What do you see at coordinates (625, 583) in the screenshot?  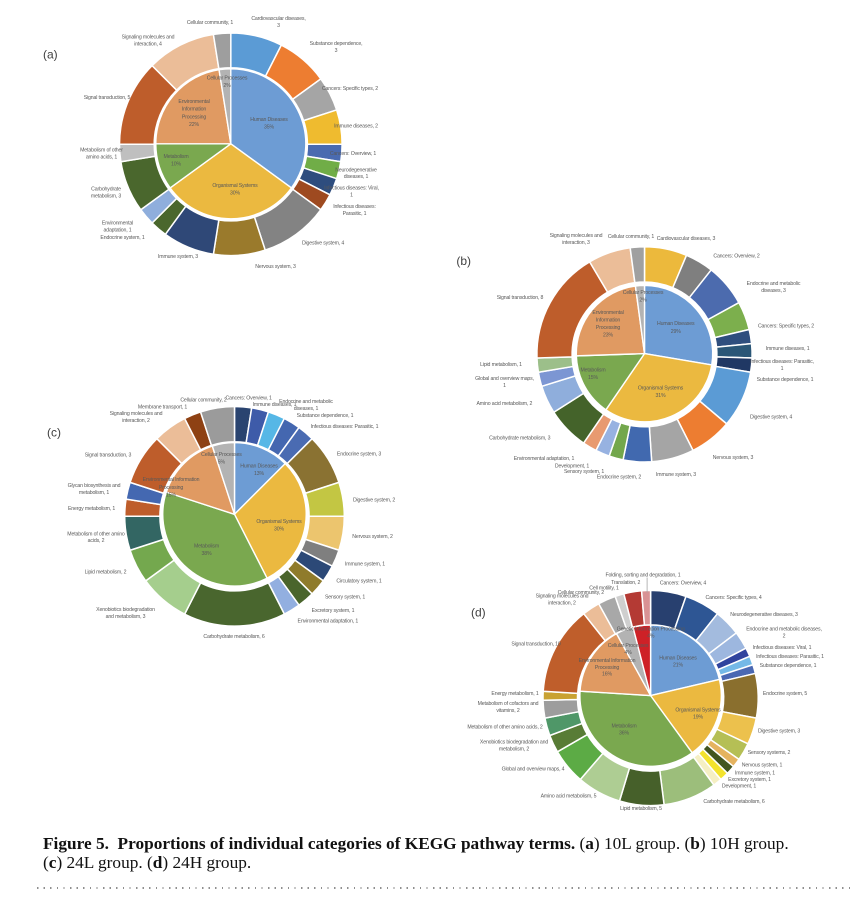 I see `svg-text: Translation, 2` at bounding box center [625, 583].